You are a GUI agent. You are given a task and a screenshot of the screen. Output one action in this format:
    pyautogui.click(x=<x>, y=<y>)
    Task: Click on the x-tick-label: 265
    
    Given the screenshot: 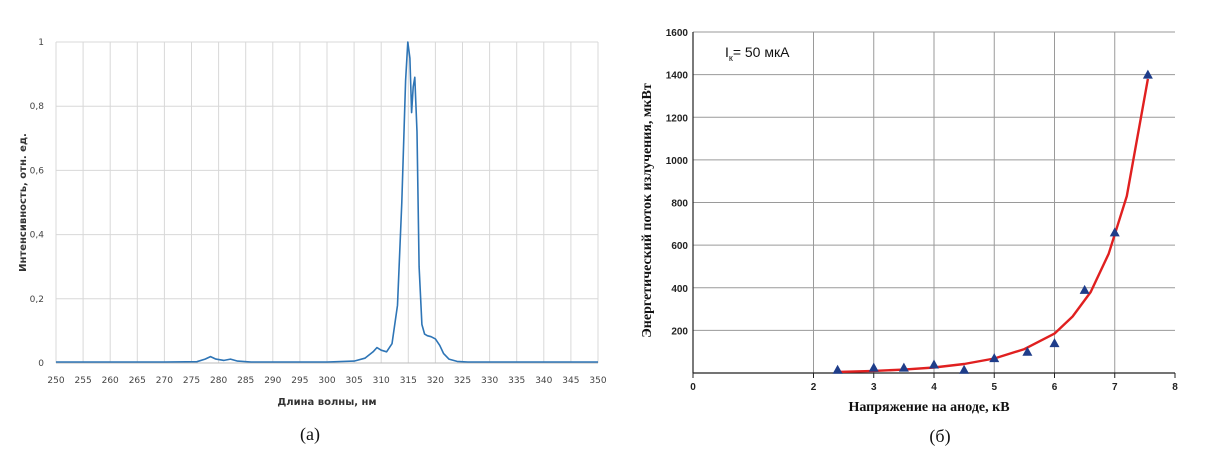 What is the action you would take?
    pyautogui.click(x=137, y=381)
    